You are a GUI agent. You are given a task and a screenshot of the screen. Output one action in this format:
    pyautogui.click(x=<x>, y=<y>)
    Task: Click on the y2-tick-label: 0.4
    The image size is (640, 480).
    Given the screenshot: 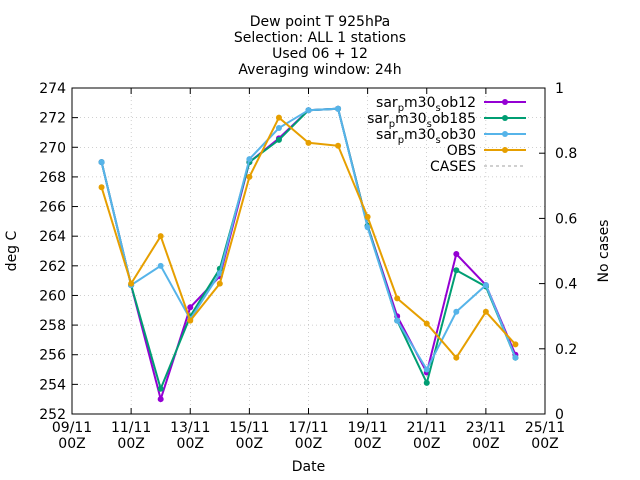 What is the action you would take?
    pyautogui.click(x=566, y=285)
    